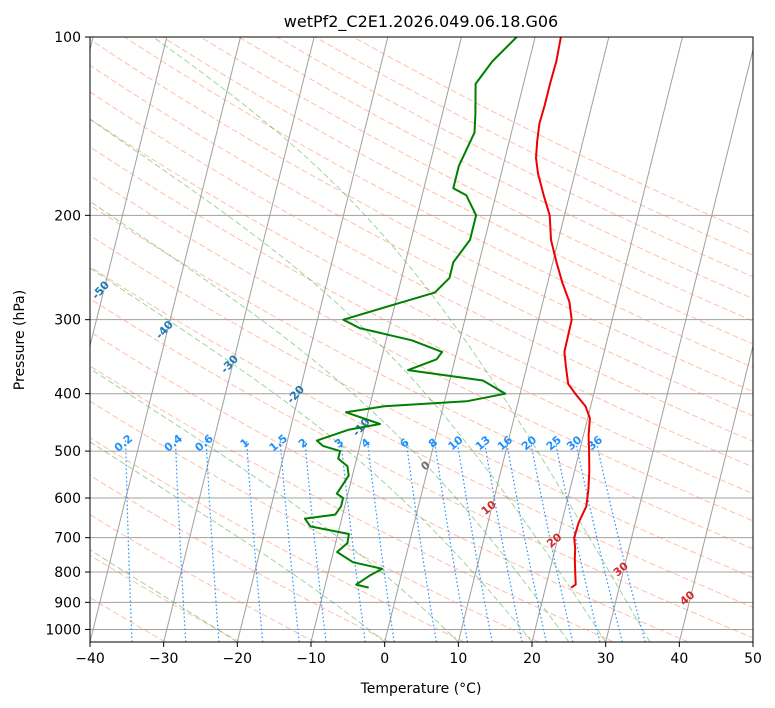  I want to click on y-tick-label: 600, so click(67, 499).